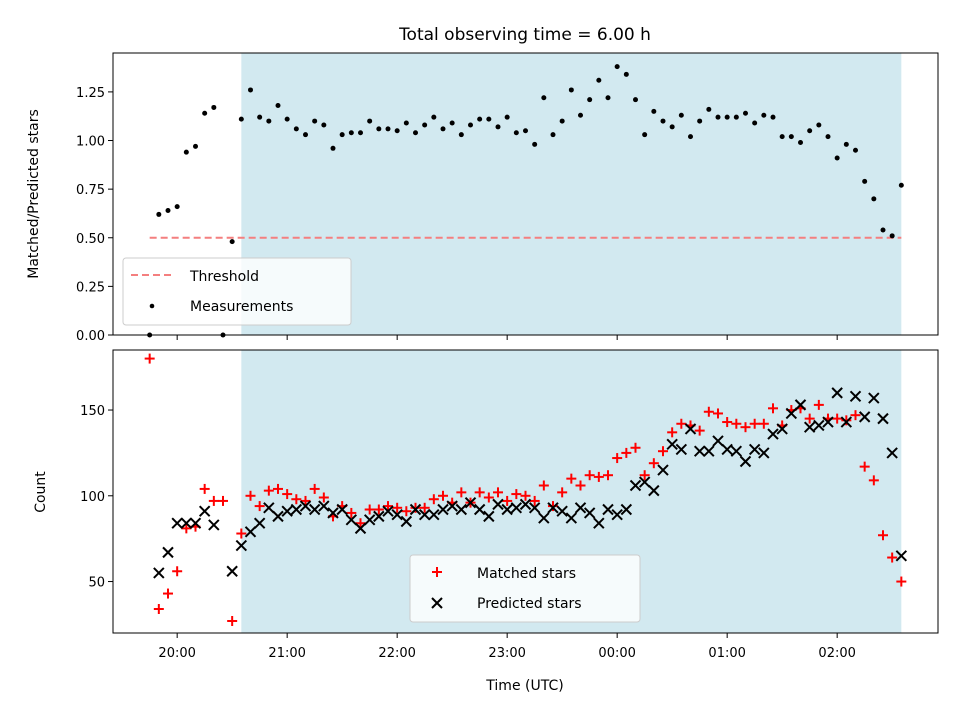  I want to click on top-legend-box, so click(237, 291).